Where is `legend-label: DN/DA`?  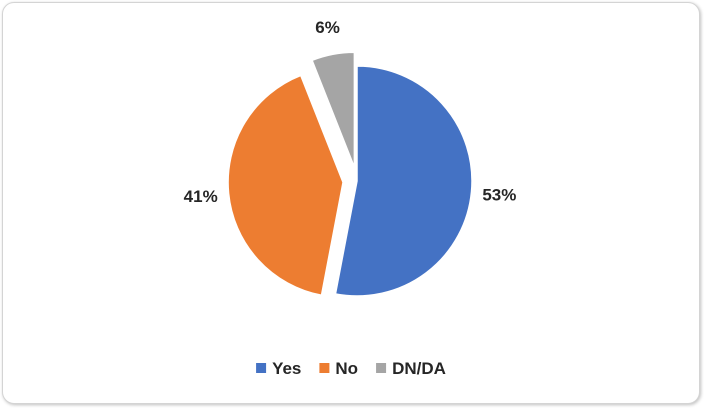 legend-label: DN/DA is located at coordinates (419, 368).